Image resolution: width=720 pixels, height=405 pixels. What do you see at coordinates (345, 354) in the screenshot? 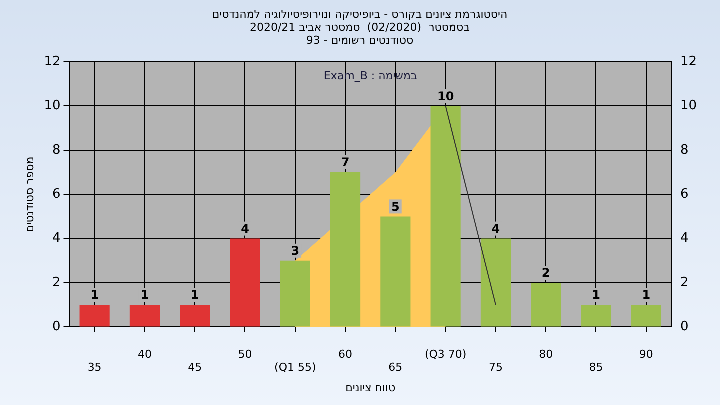
I see `x-tick-label: 60` at bounding box center [345, 354].